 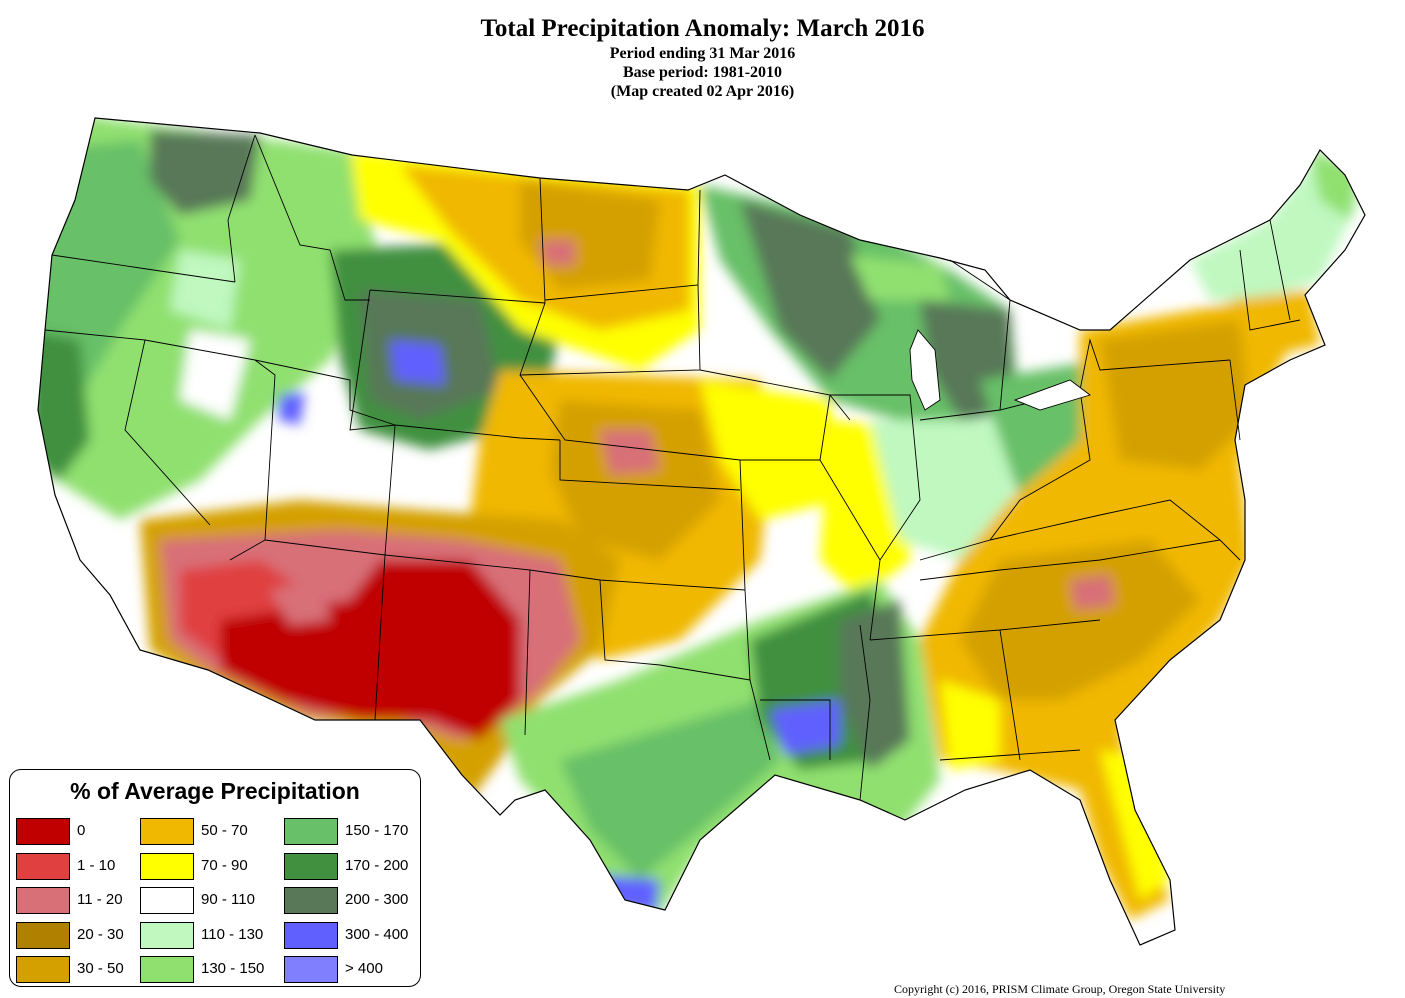 What do you see at coordinates (1052, 395) in the screenshot?
I see `lake-erie` at bounding box center [1052, 395].